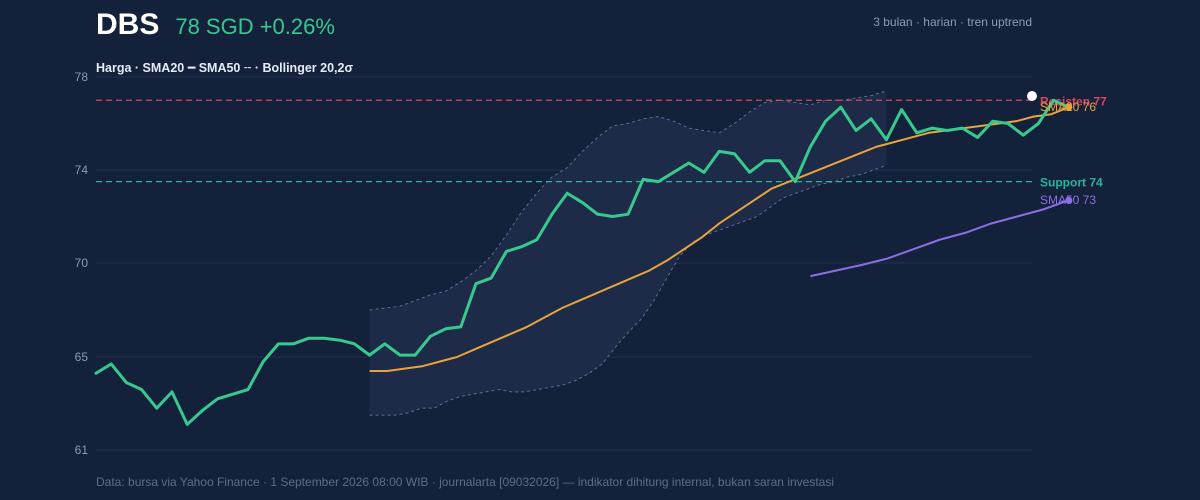 This screenshot has width=1200, height=500. Describe the element at coordinates (952, 22) in the screenshot. I see `chart-subtitle: 3 bulan · harian · tren uptrend` at that location.